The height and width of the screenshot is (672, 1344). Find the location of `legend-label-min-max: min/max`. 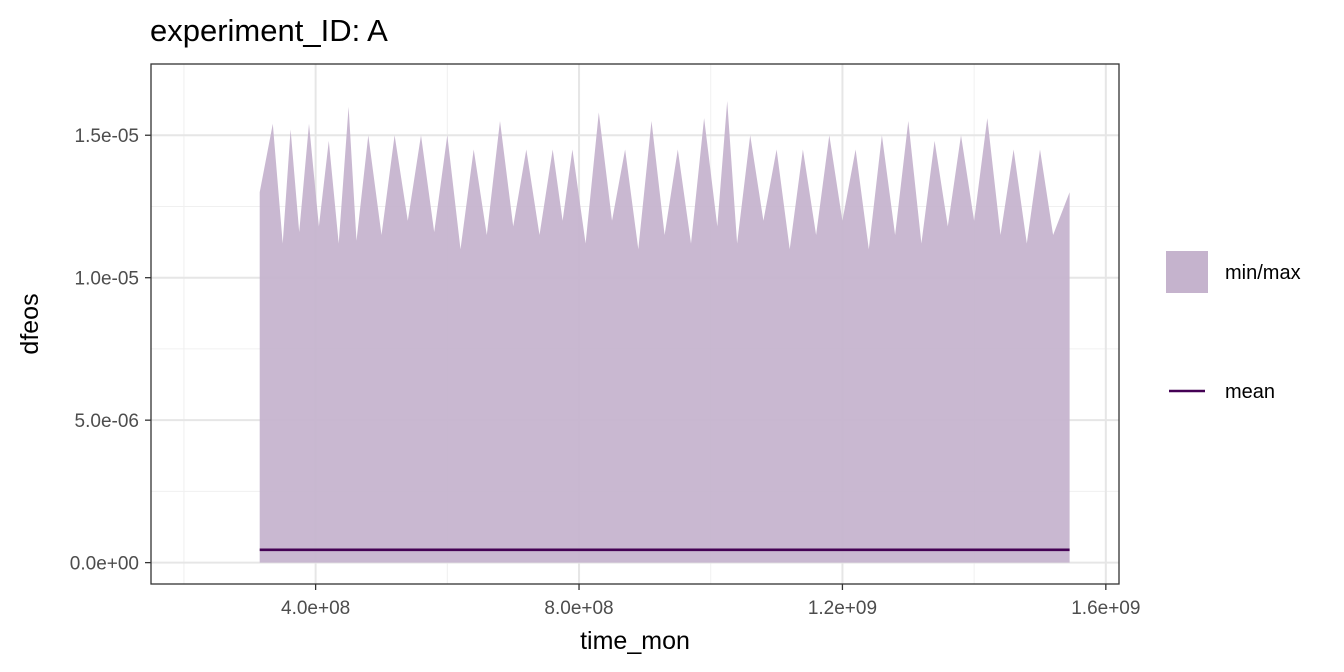

legend-label-min-max: min/max is located at coordinates (1263, 273).